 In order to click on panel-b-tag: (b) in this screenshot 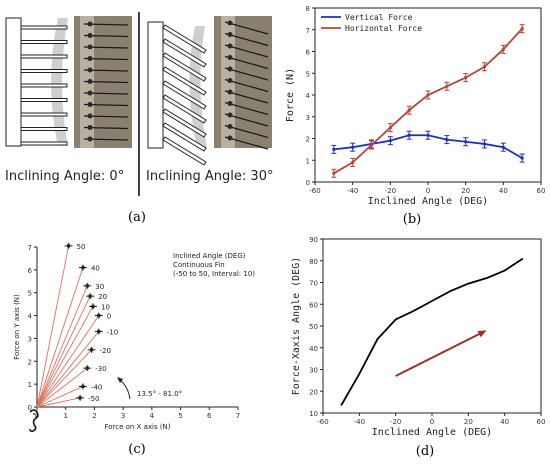, I will do `click(412, 219)`.